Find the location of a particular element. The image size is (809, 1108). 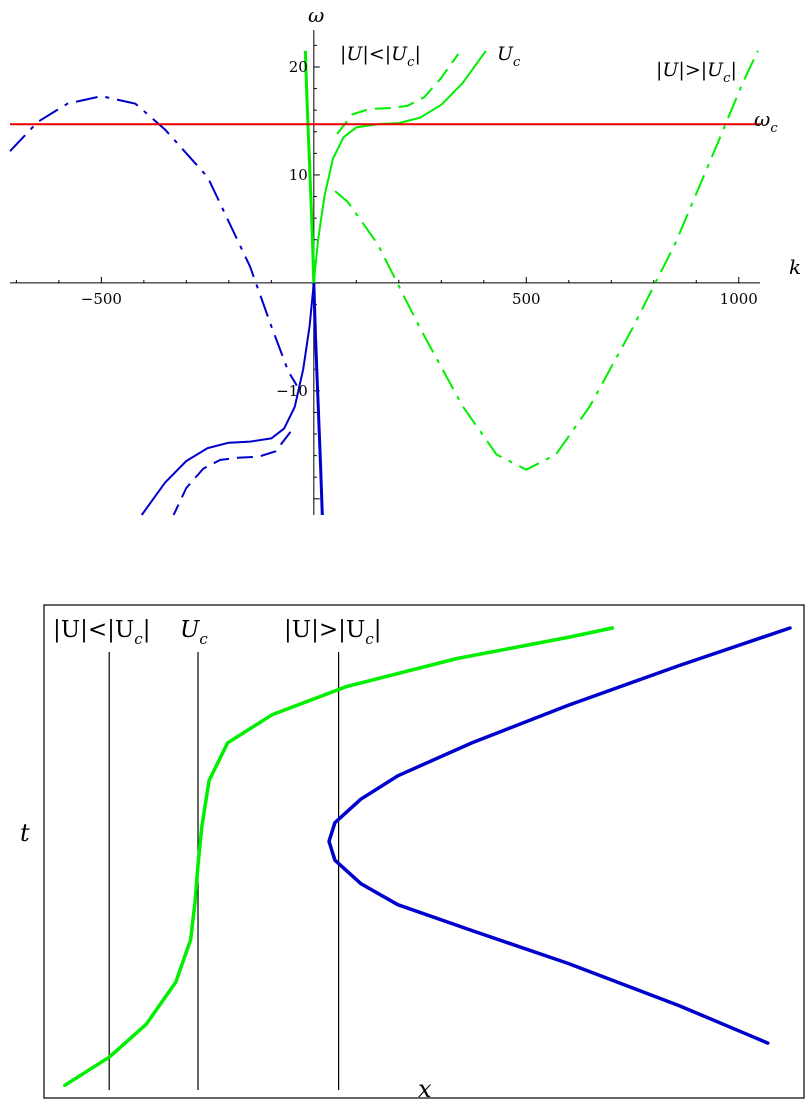

y-tick-label: 10 is located at coordinates (298, 175).